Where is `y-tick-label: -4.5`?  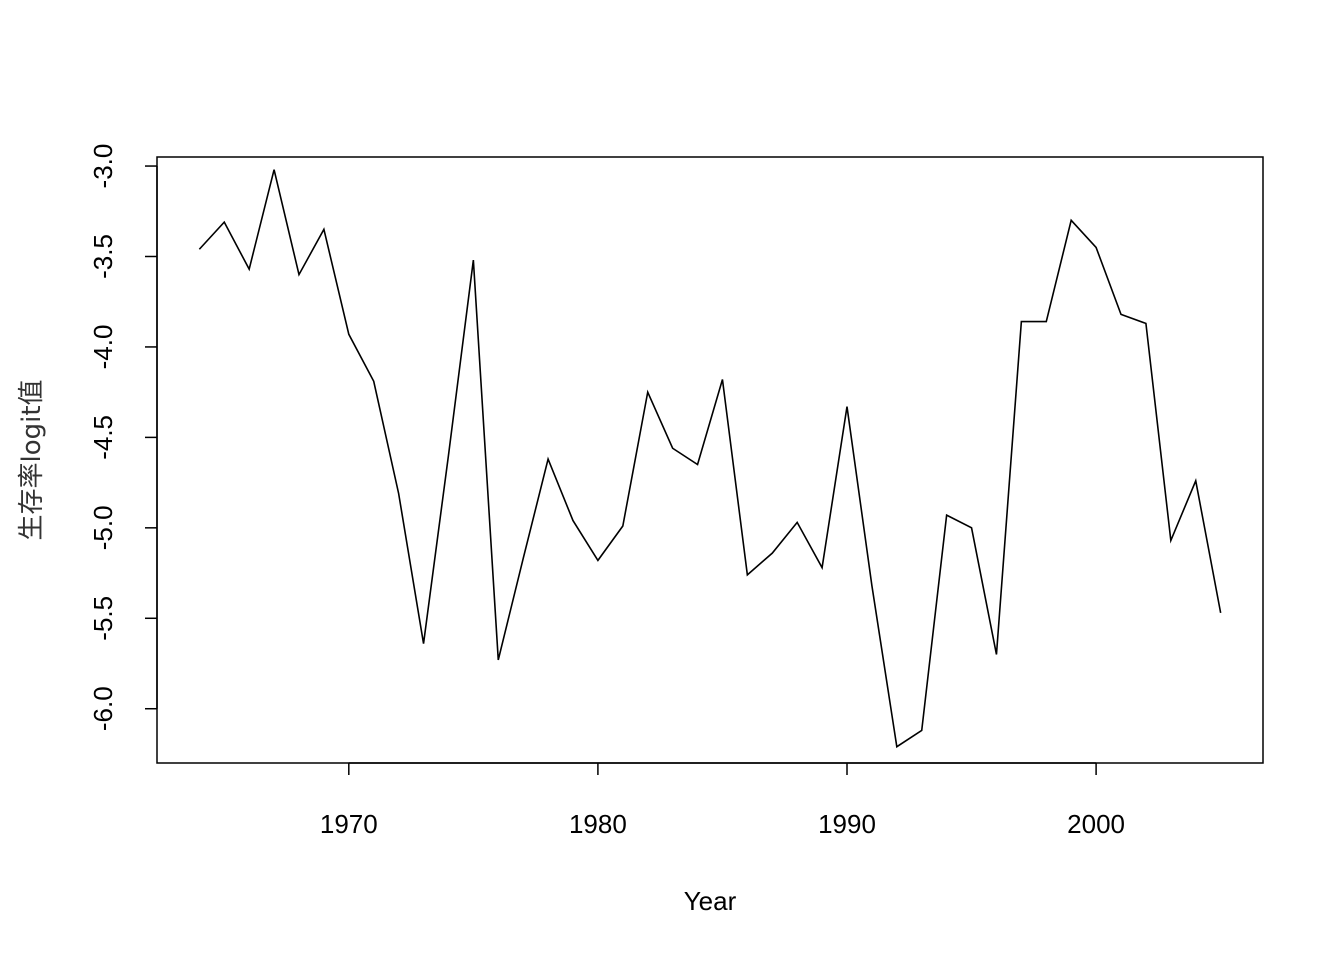 y-tick-label: -4.5 is located at coordinates (103, 437).